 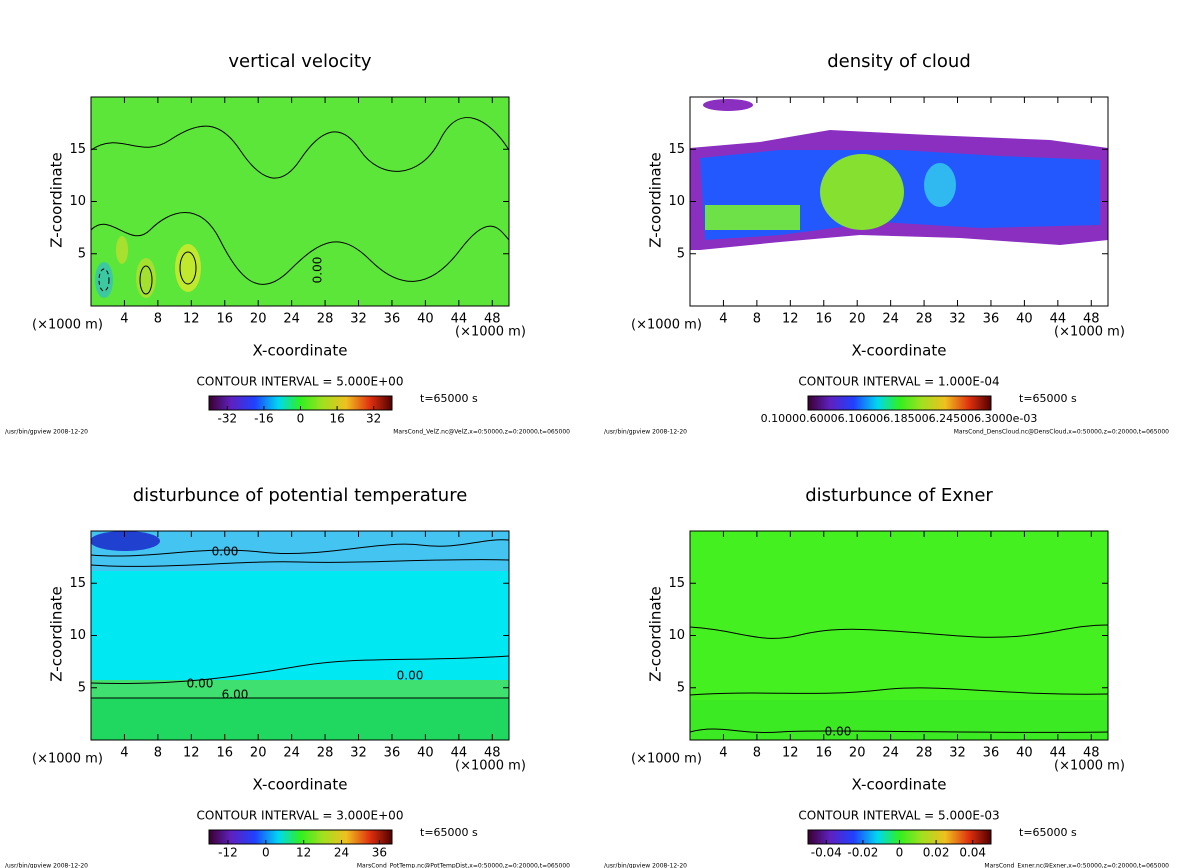 I want to click on contour-interval: CONTOUR INTERVAL = 5.000E+00, so click(x=300, y=382).